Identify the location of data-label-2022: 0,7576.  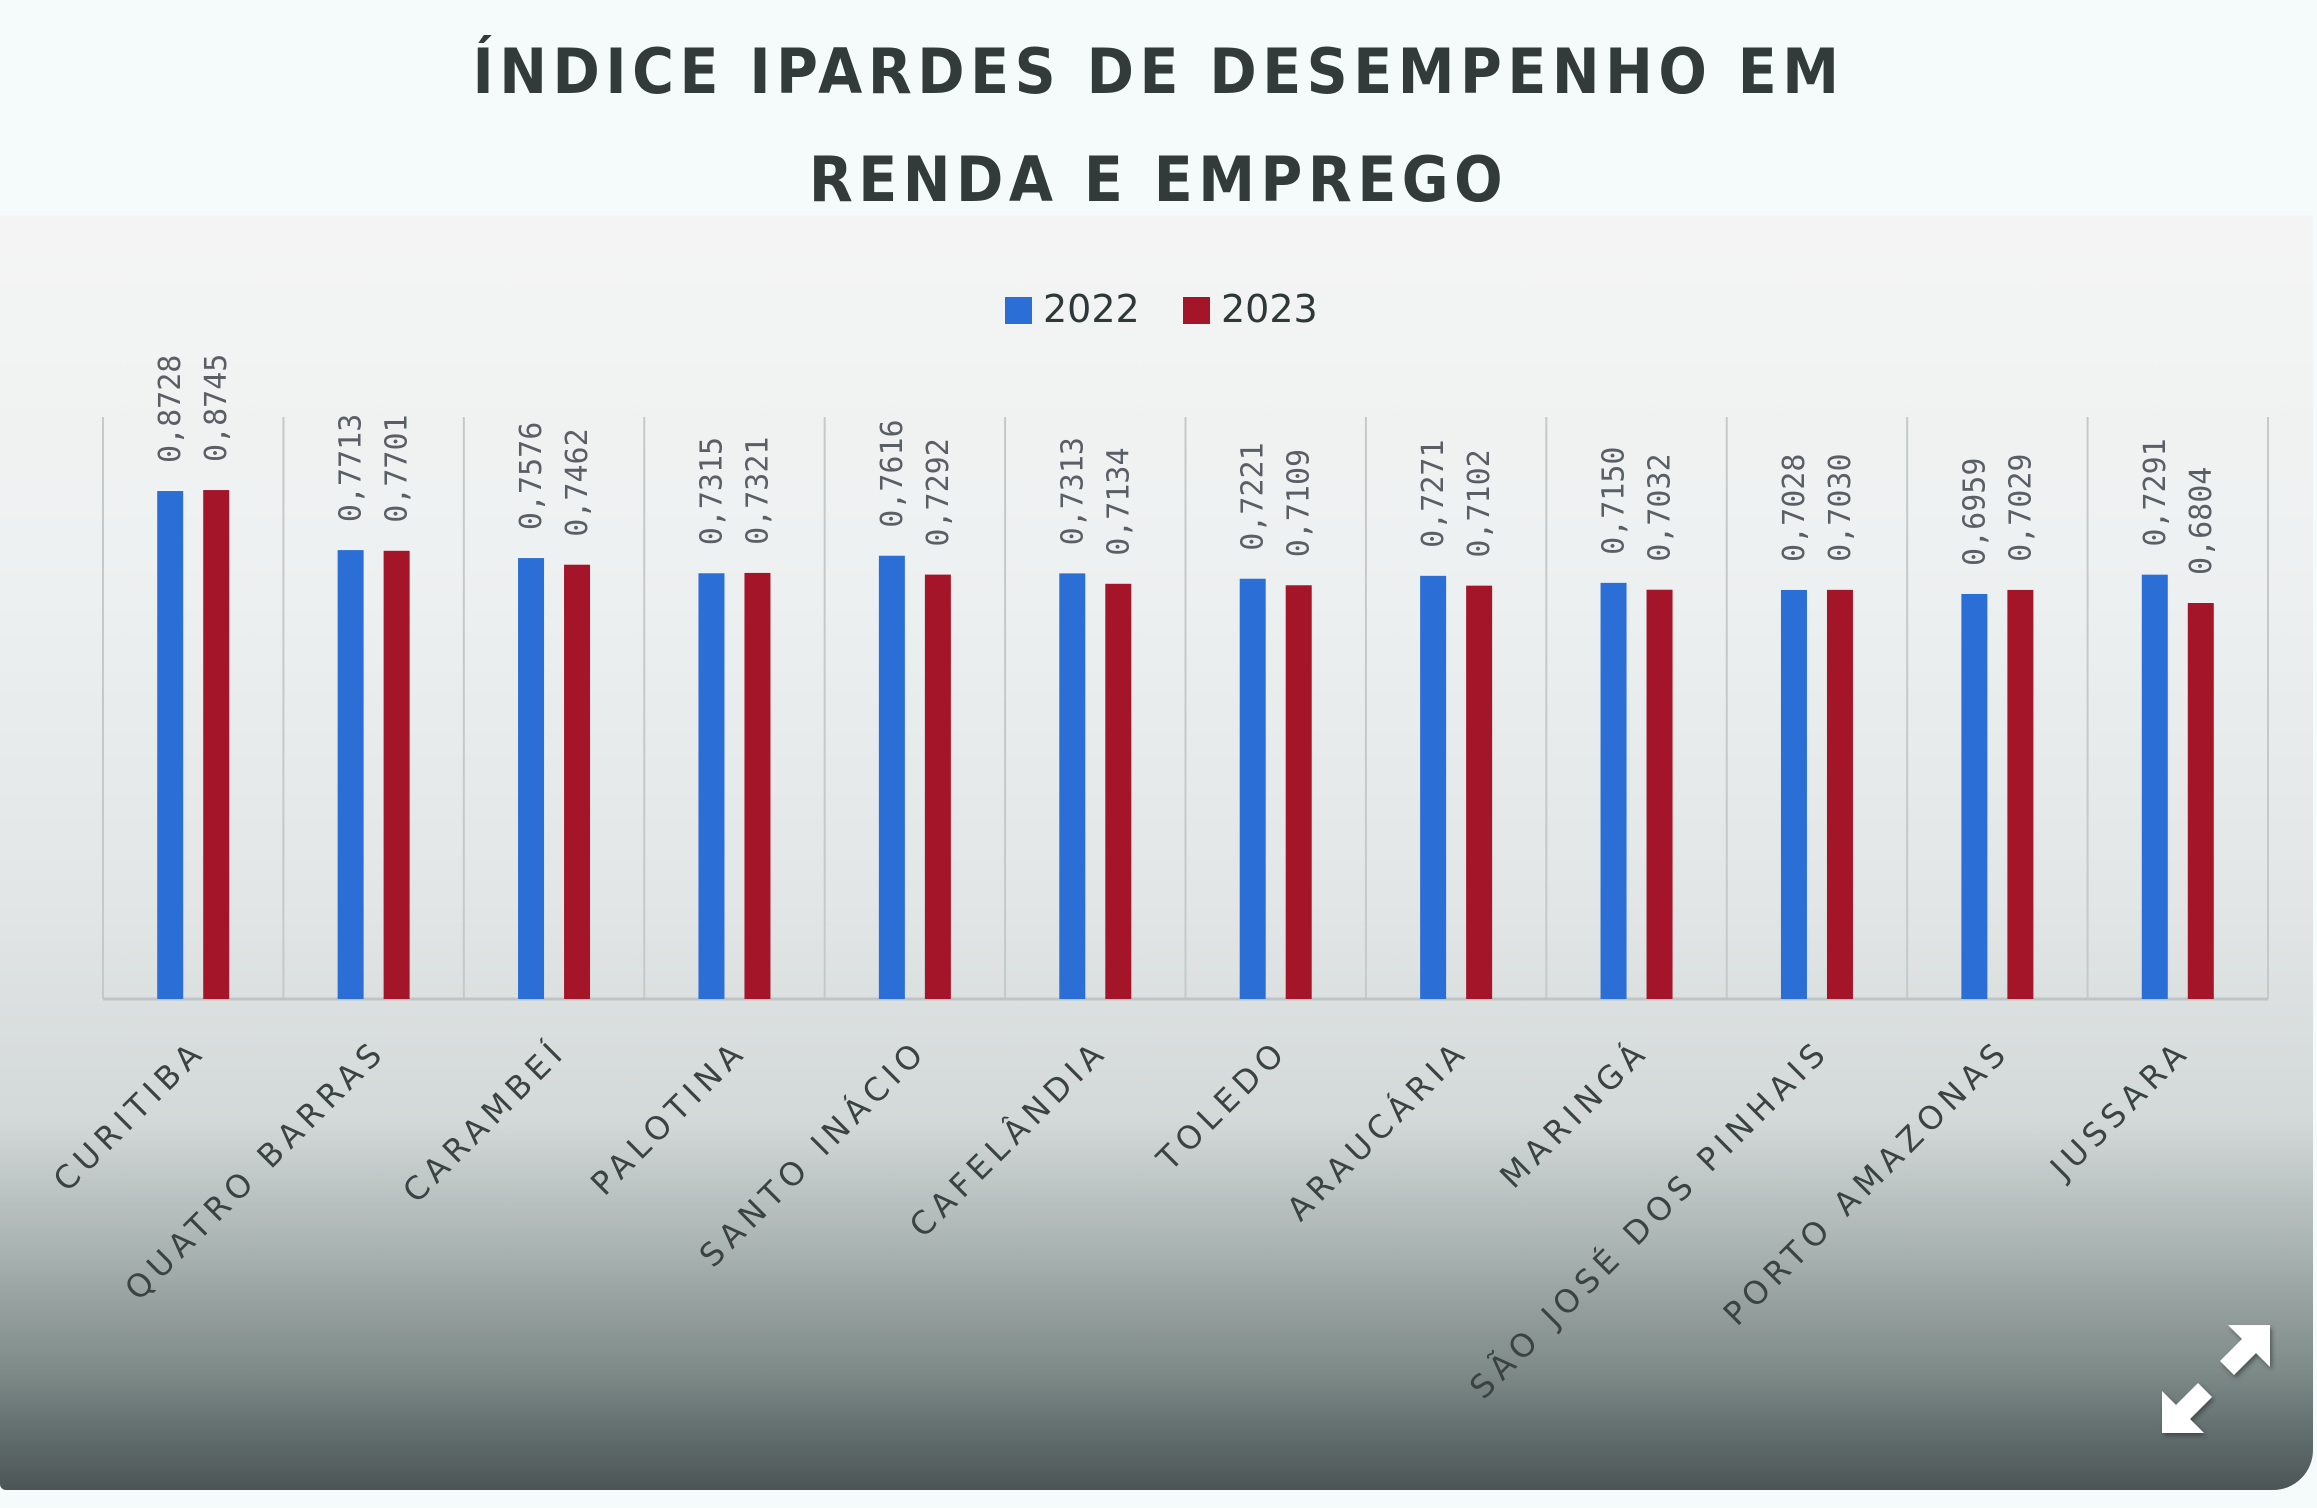
(531, 476).